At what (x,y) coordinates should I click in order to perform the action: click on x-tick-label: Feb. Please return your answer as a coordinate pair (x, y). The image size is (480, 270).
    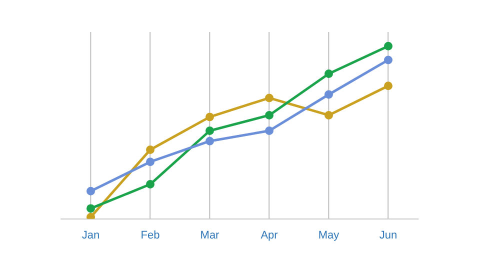
    Looking at the image, I should click on (150, 235).